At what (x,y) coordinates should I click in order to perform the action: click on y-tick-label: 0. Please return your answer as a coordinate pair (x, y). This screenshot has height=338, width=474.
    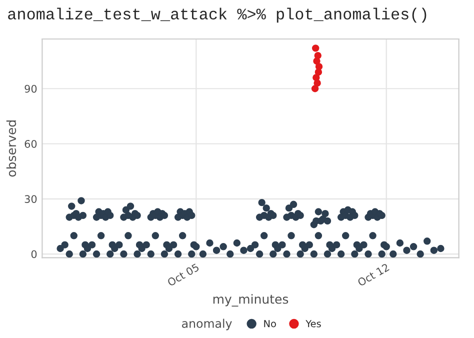
    Looking at the image, I should click on (34, 254).